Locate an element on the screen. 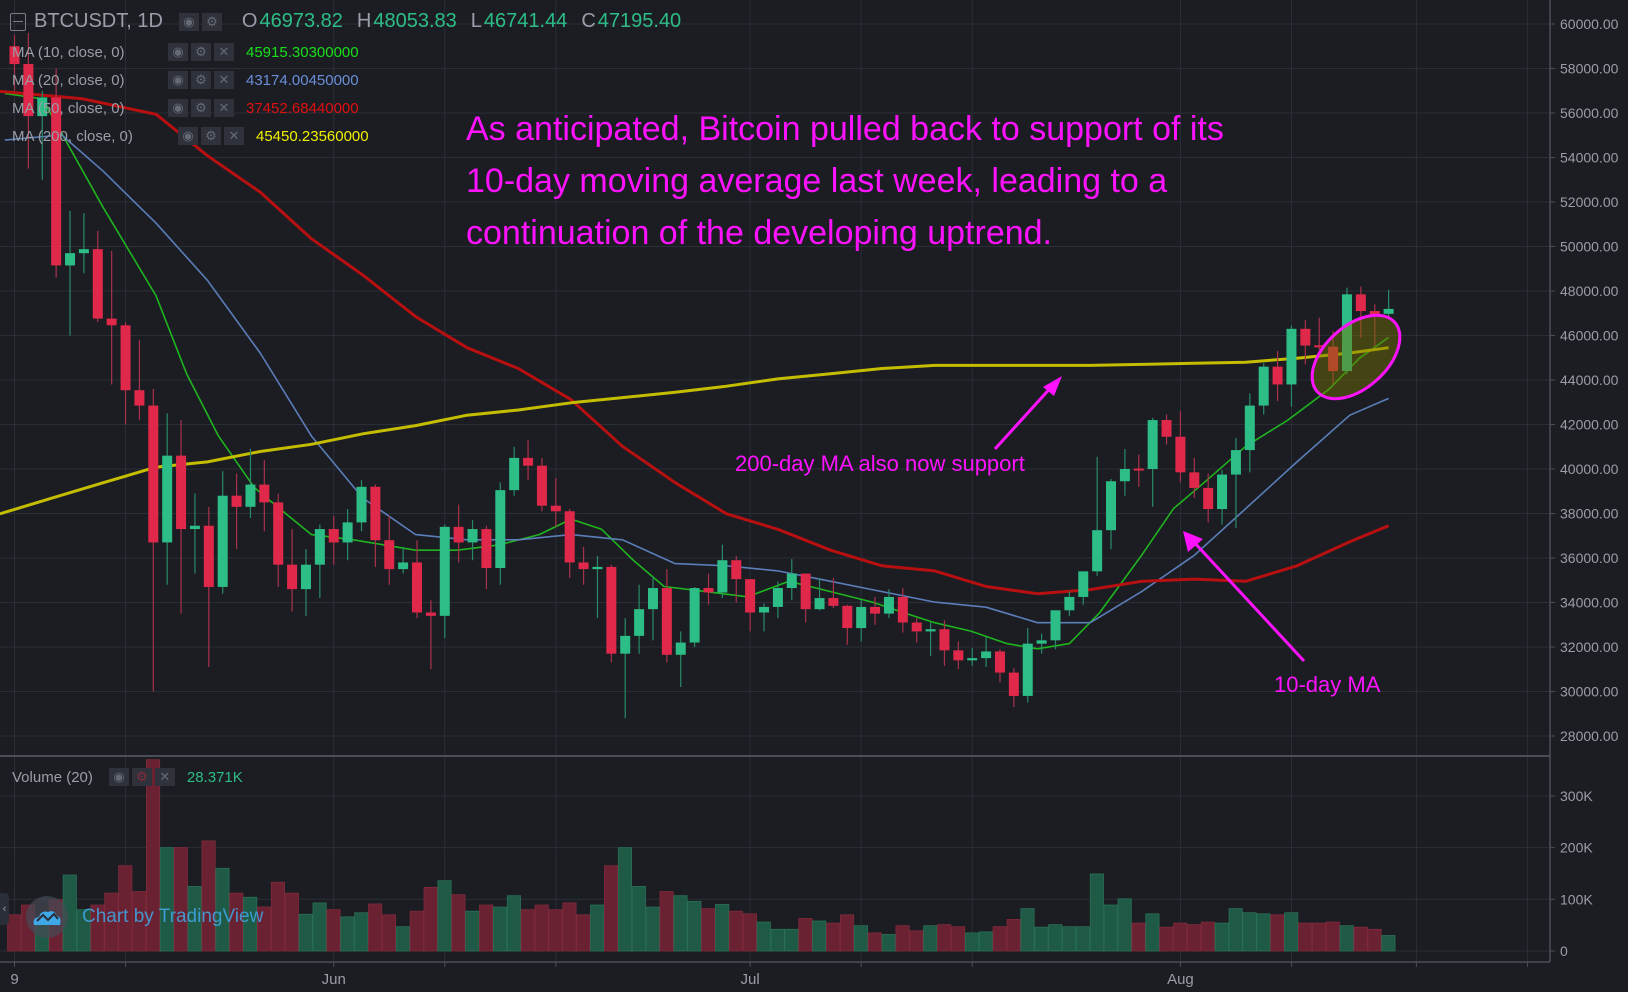 This screenshot has width=1628, height=992. legend-volume: Volume (20) ◉ ⚙ ✕ 28.371K is located at coordinates (127, 777).